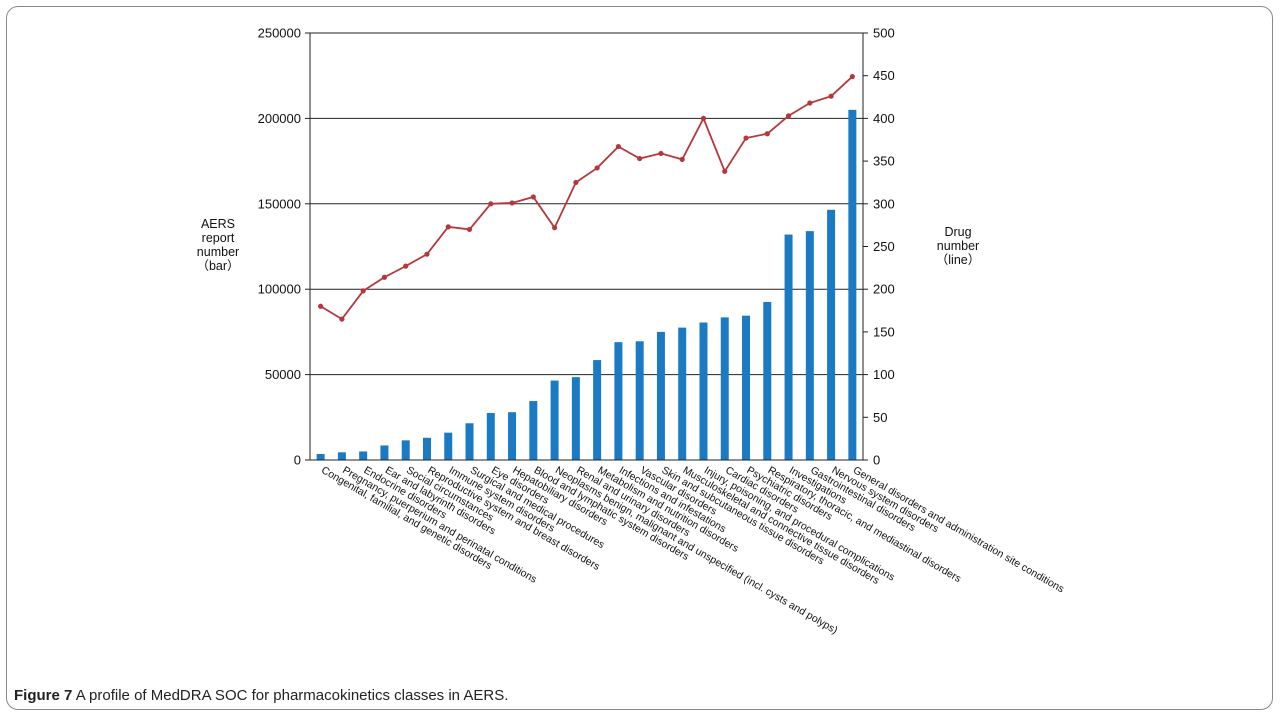  What do you see at coordinates (218, 224) in the screenshot?
I see `axis-label-line: AERS` at bounding box center [218, 224].